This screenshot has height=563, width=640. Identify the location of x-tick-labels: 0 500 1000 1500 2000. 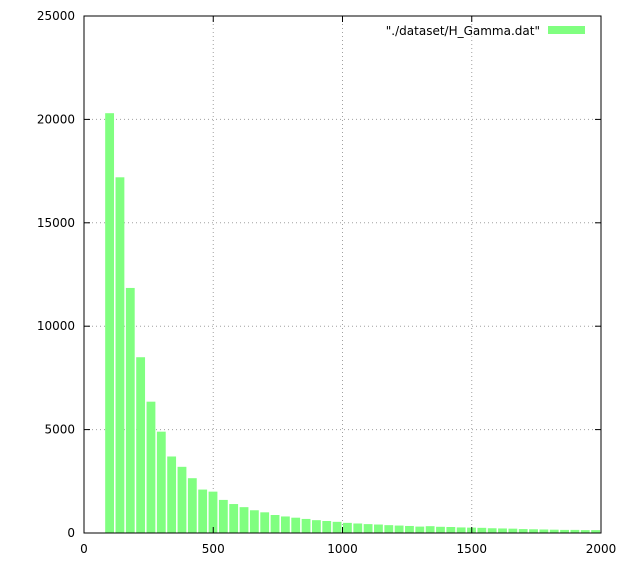
(348, 549).